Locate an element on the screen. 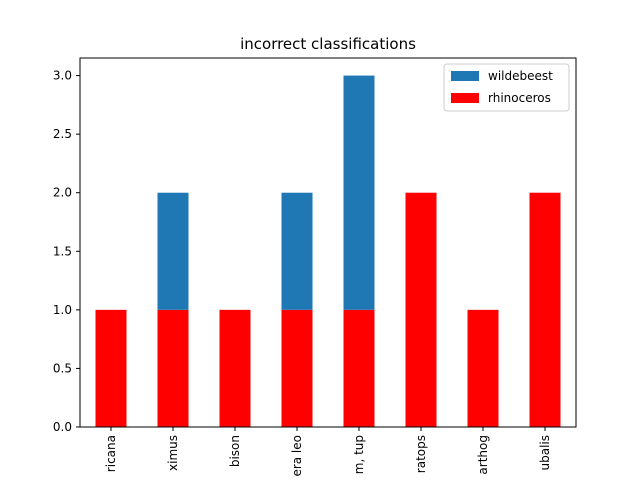  y-tick-label: 0.5 is located at coordinates (62, 368).